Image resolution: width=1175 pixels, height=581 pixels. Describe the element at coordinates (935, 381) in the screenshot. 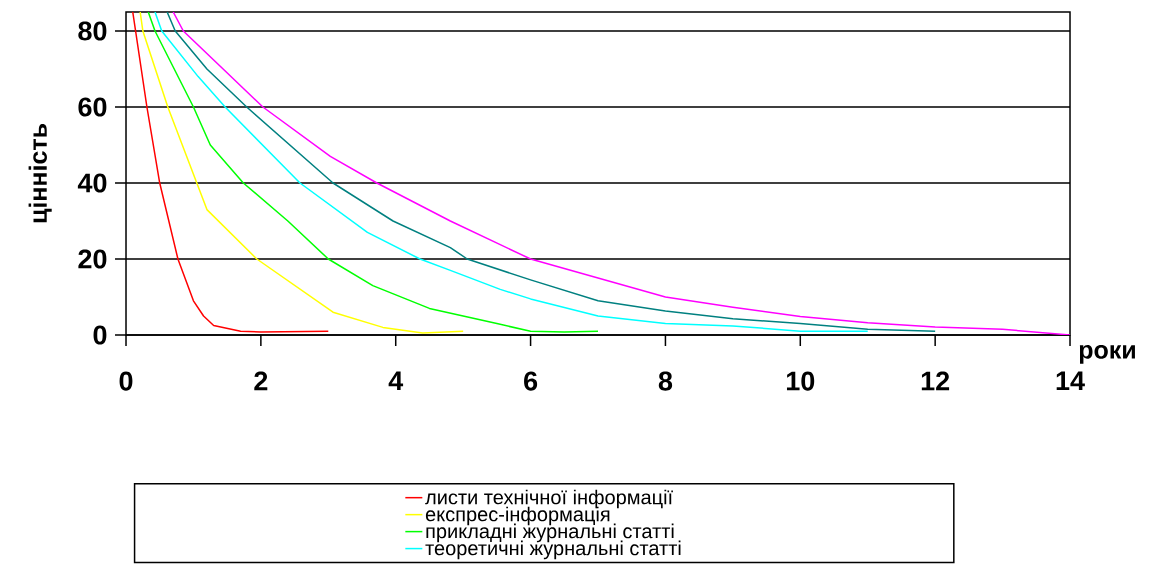

I see `x-tick-label: 12` at that location.